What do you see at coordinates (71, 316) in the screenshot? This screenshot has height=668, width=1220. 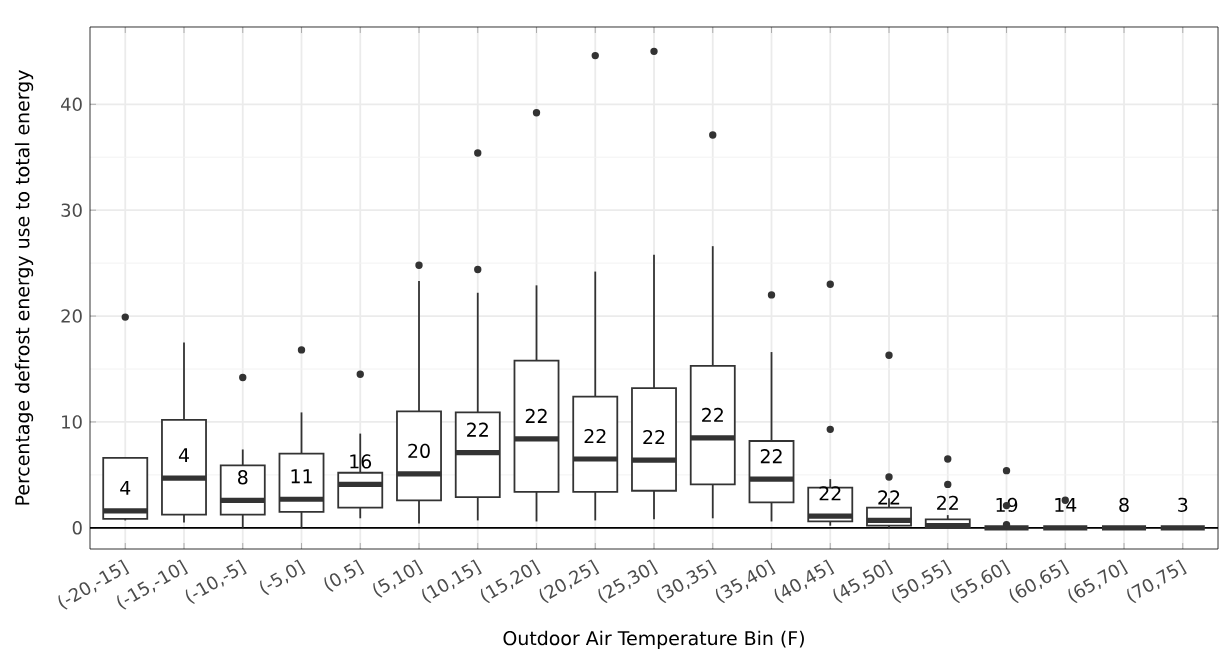 I see `y-tick-label: 20` at bounding box center [71, 316].